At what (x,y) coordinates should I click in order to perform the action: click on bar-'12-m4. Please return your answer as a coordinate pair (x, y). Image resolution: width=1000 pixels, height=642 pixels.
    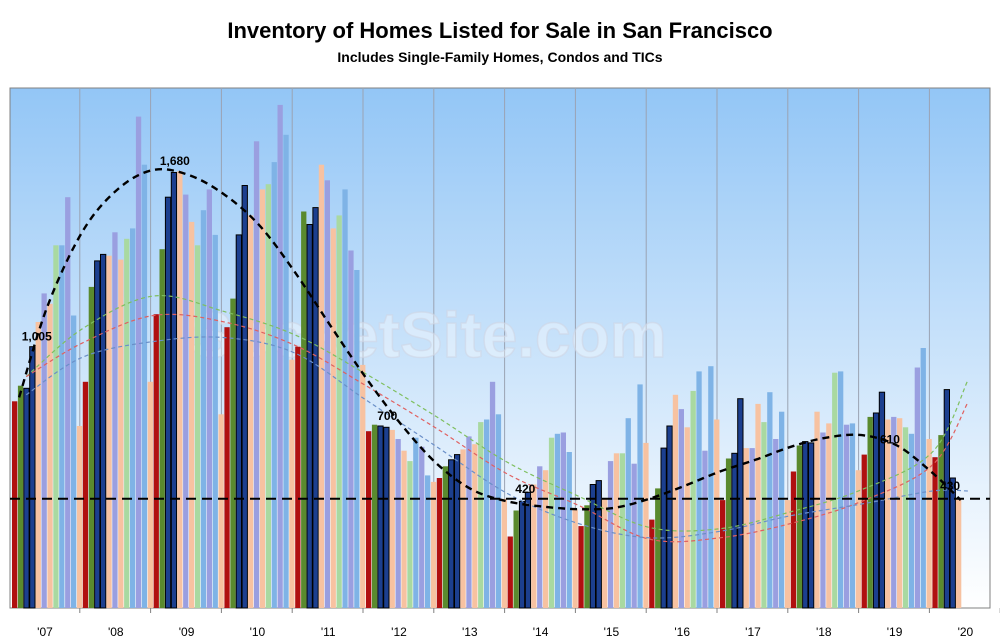
    Looking at the image, I should click on (386, 517).